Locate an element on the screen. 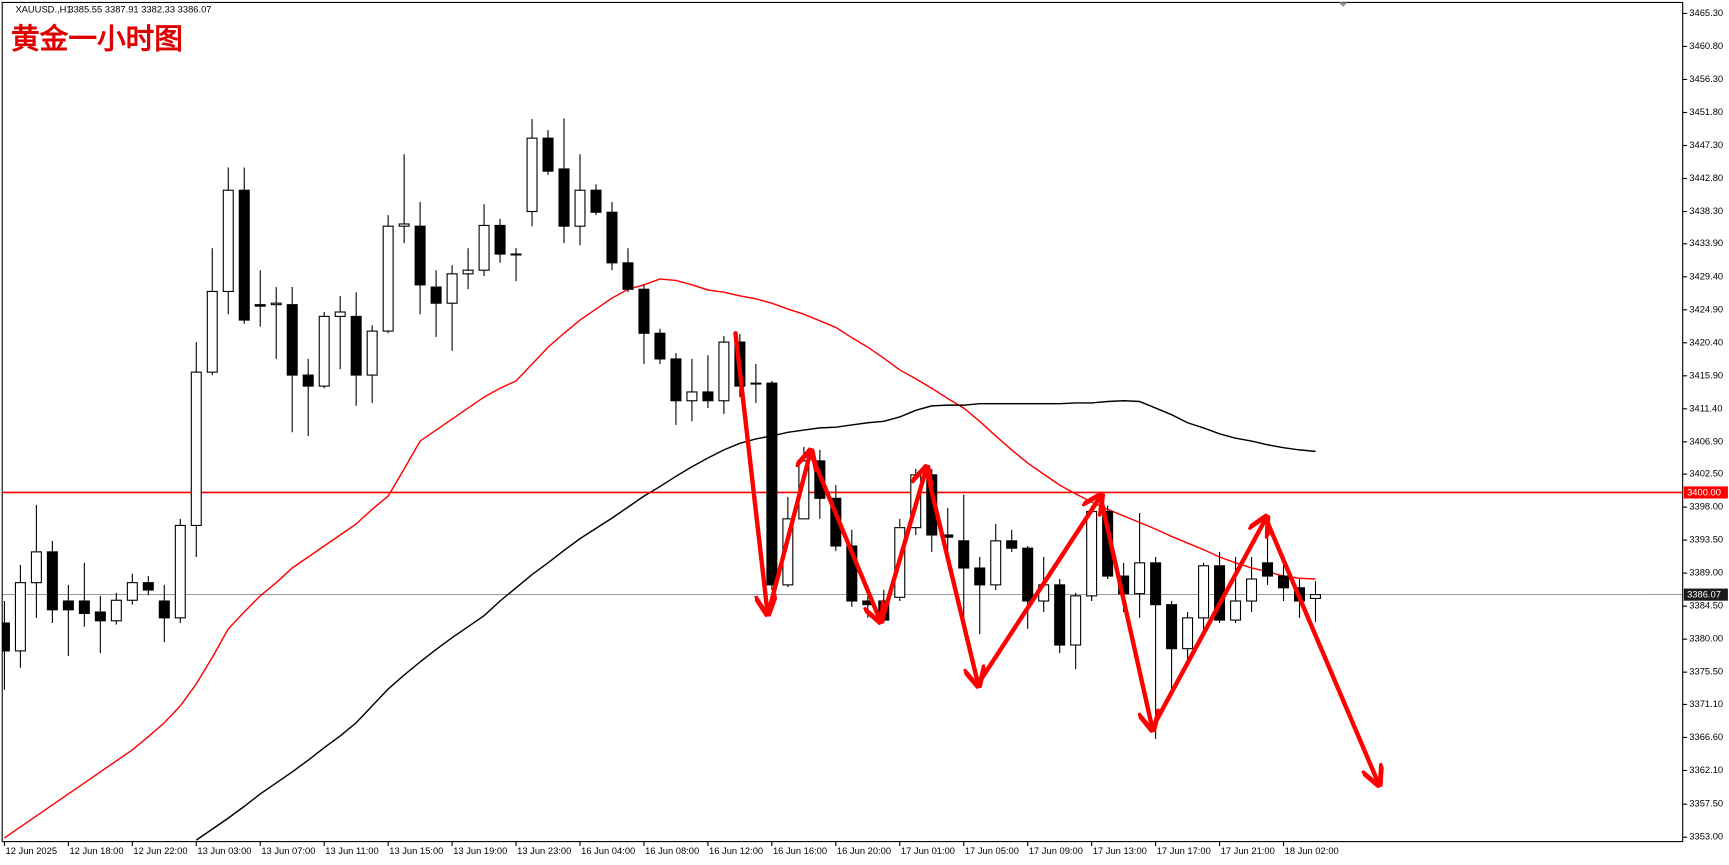 Image resolution: width=1729 pixels, height=865 pixels. chart-title: 黄金一小时图 is located at coordinates (97, 39).